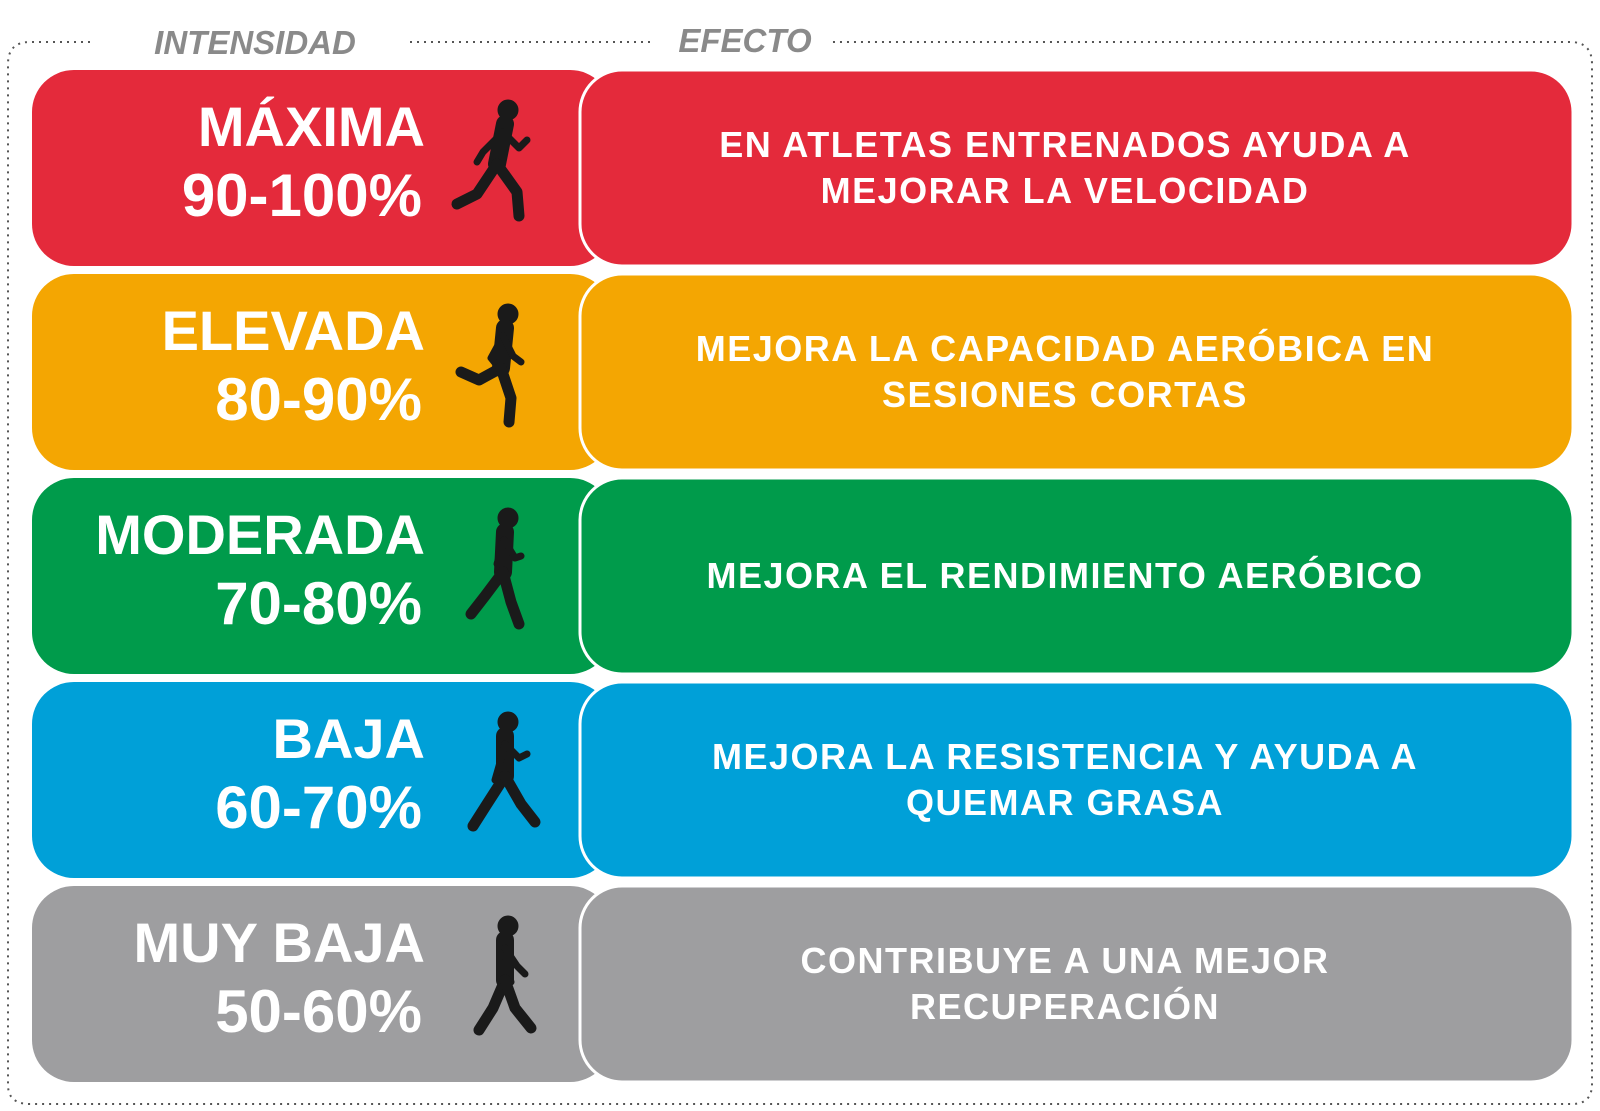 This screenshot has height=1111, width=1600. I want to click on range-label: 50-60%, so click(318, 1011).